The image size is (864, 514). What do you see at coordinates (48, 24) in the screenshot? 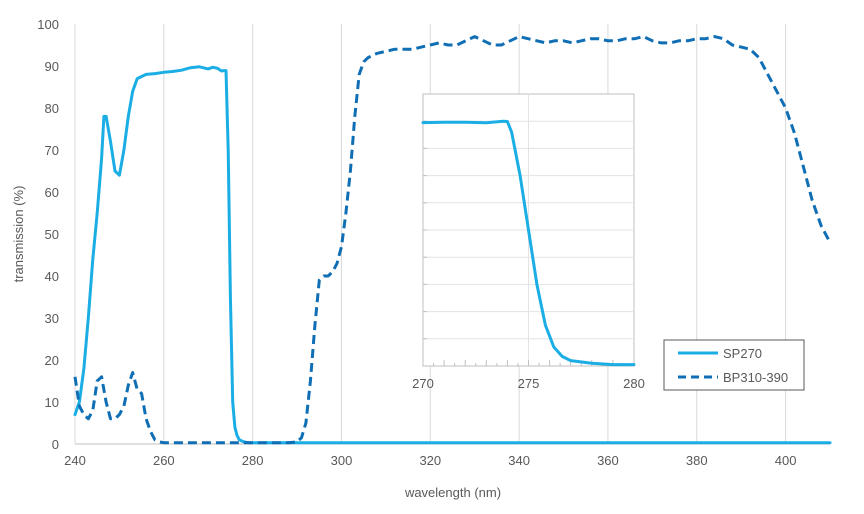
I see `y-tick-label-100: 100` at bounding box center [48, 24].